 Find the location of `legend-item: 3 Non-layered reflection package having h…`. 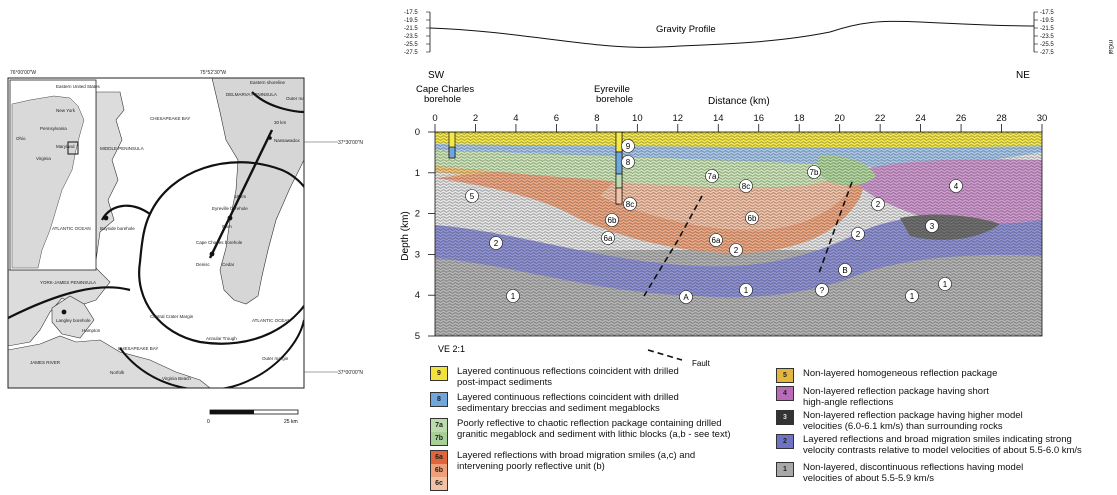

legend-item: 3 Non-layered reflection package having h… is located at coordinates (899, 421).